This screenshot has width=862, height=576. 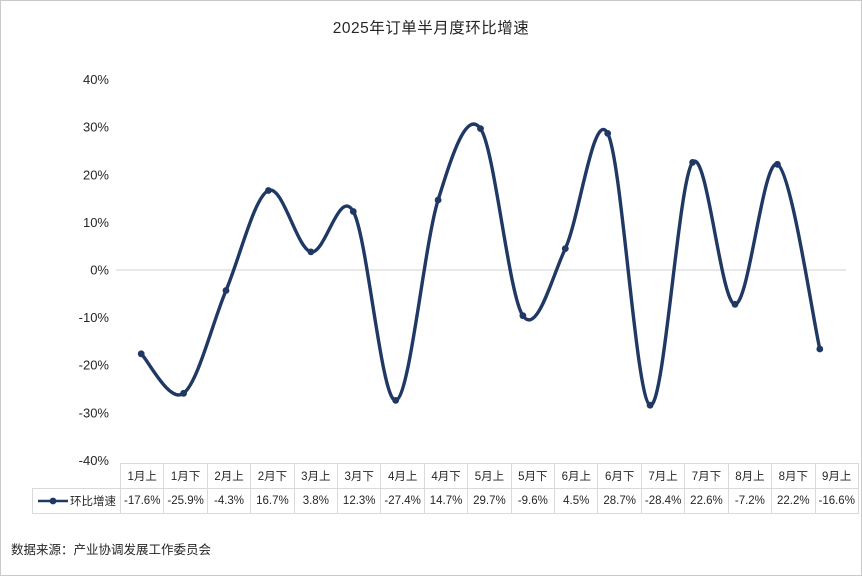 What do you see at coordinates (96, 222) in the screenshot?
I see `y-axis-tick-label: 10%` at bounding box center [96, 222].